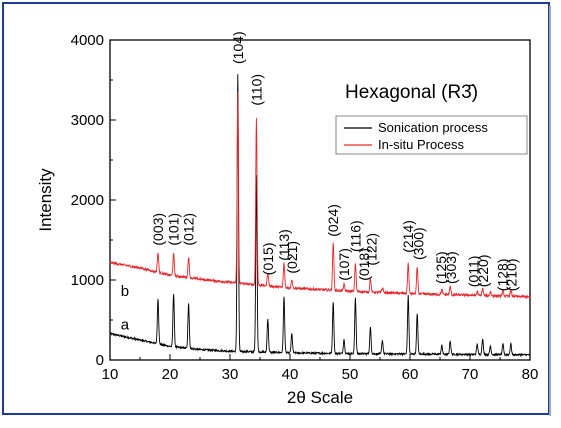 Image resolution: width=561 pixels, height=428 pixels. What do you see at coordinates (433, 127) in the screenshot?
I see `legend-label-sonication: Sonication process` at bounding box center [433, 127].